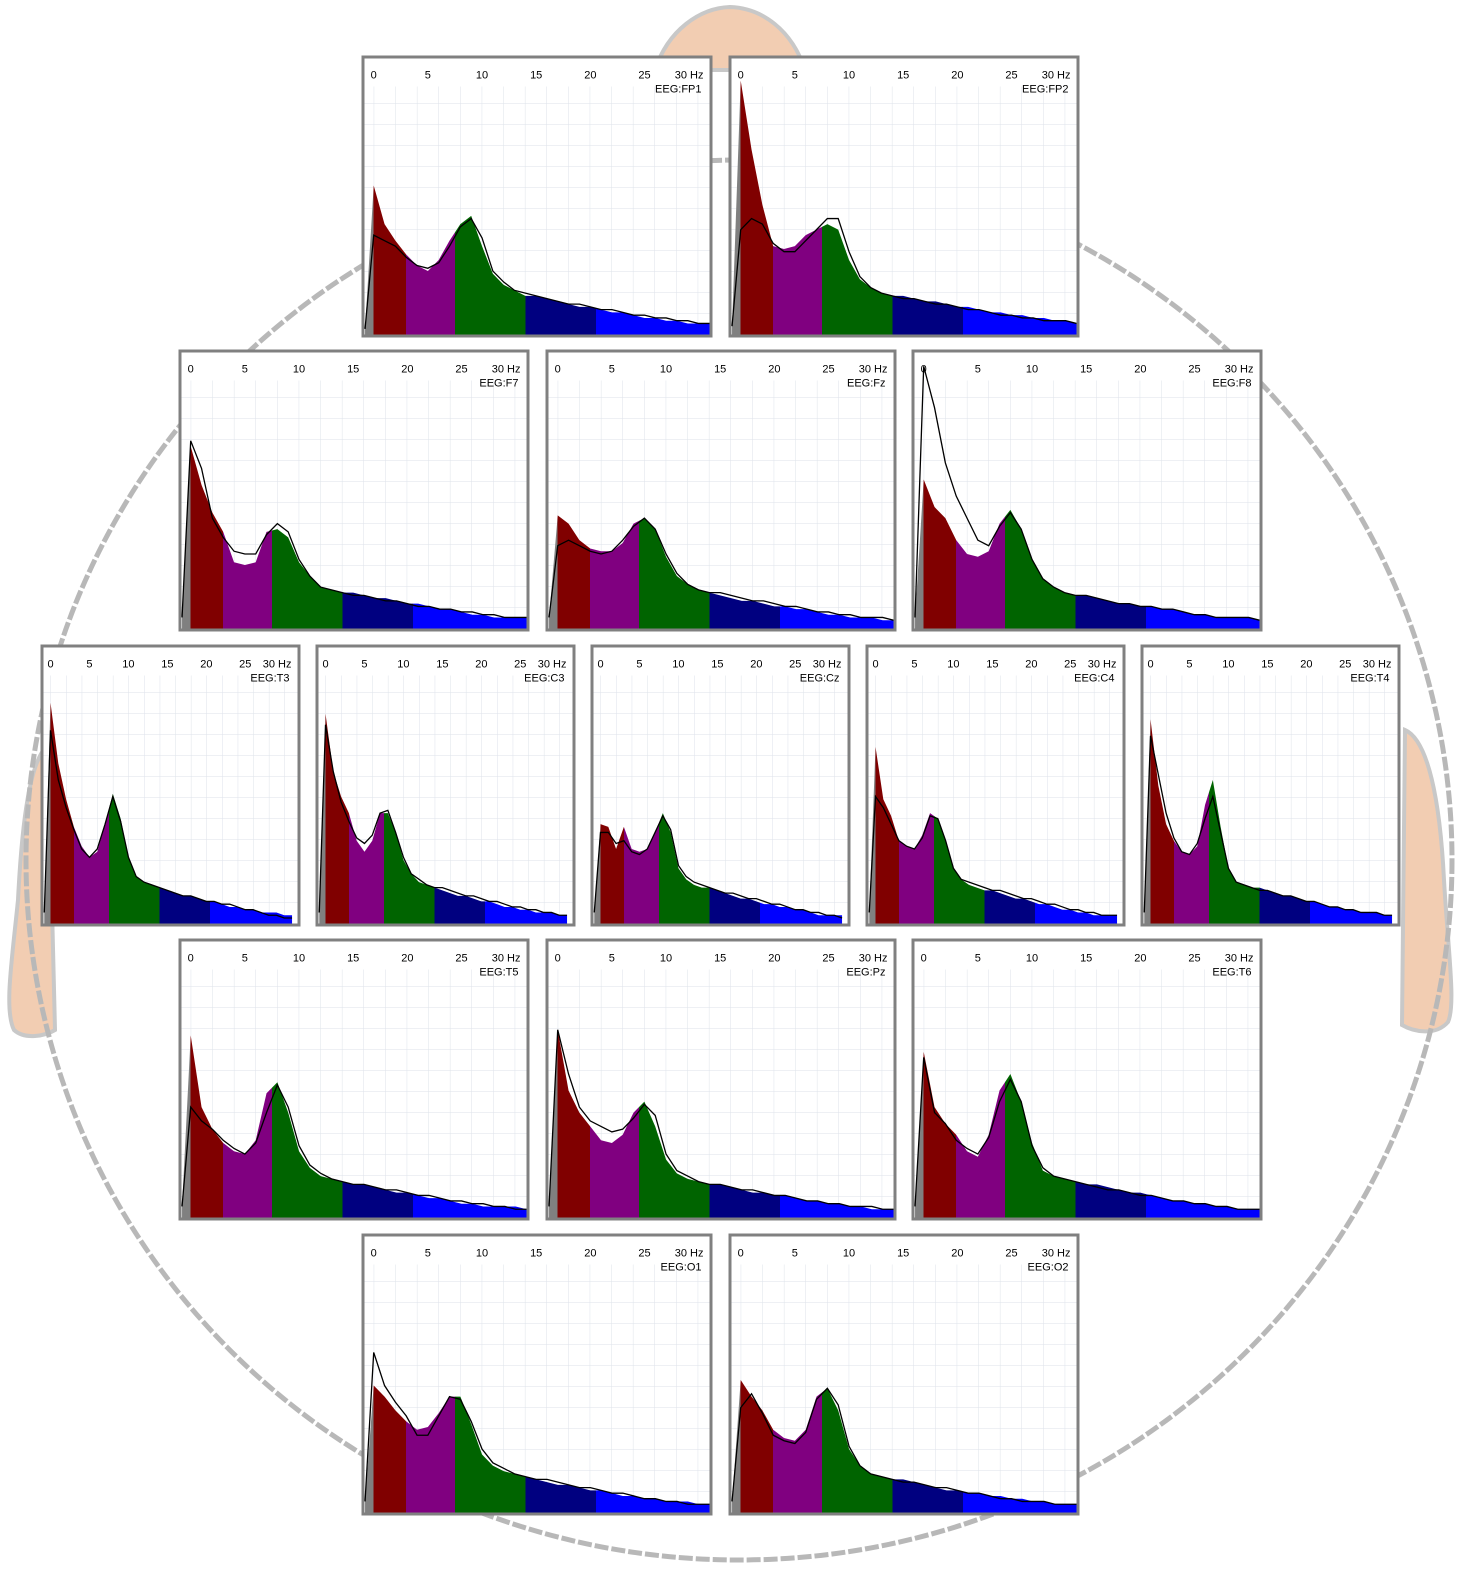 The image size is (1479, 1596). I want to click on spectrum-panel: 0 5 10 15 20 25 30 Hz EEG:C4, so click(995, 785).